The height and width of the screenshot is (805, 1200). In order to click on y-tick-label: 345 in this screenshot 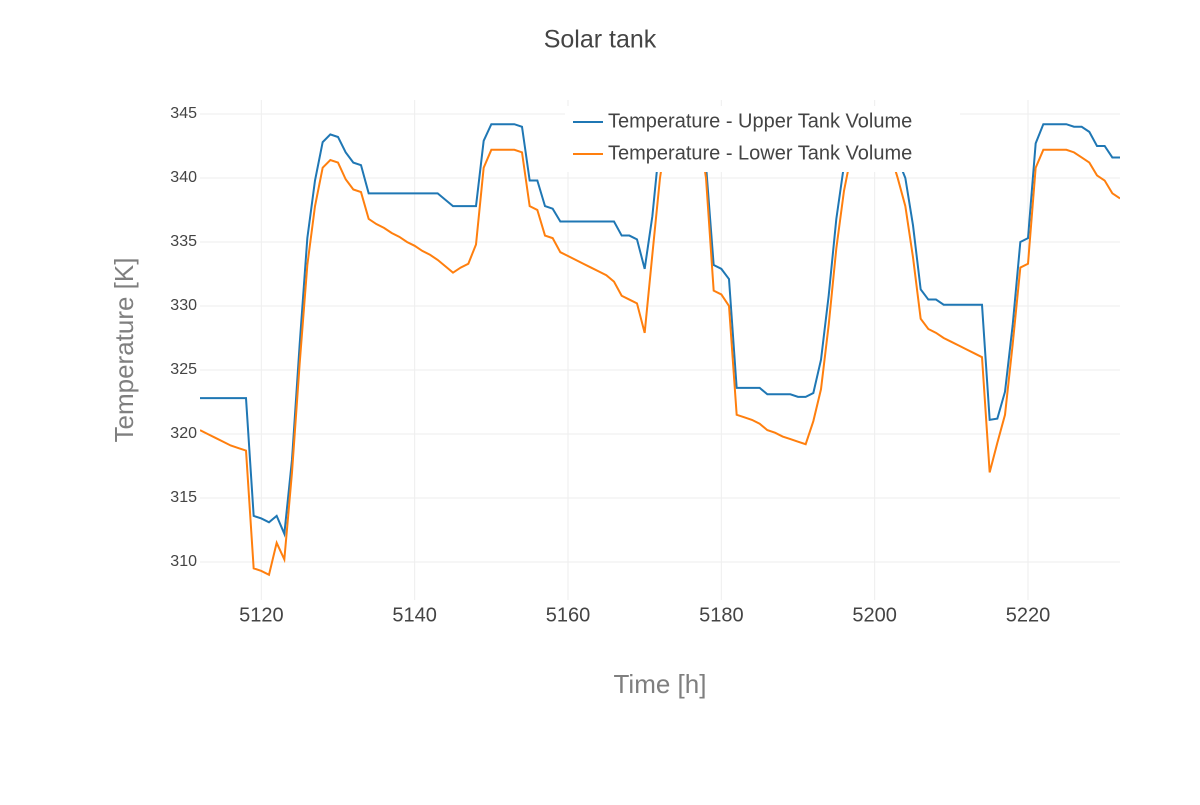, I will do `click(183, 113)`.